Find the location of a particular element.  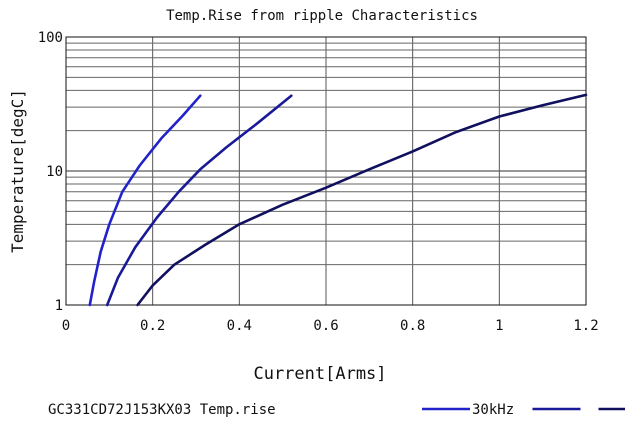

y-axis-label: Temperature[degC] is located at coordinates (17, 171).